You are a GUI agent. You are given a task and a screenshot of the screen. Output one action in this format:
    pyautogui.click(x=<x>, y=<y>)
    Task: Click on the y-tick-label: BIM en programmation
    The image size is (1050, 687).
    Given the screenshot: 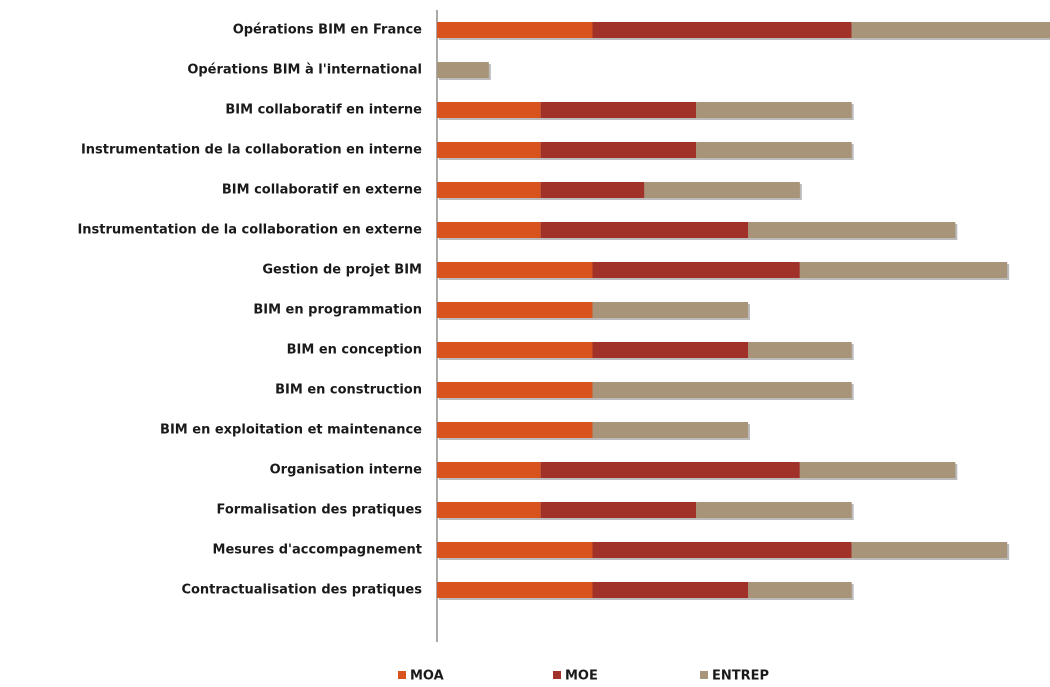 What is the action you would take?
    pyautogui.click(x=337, y=310)
    